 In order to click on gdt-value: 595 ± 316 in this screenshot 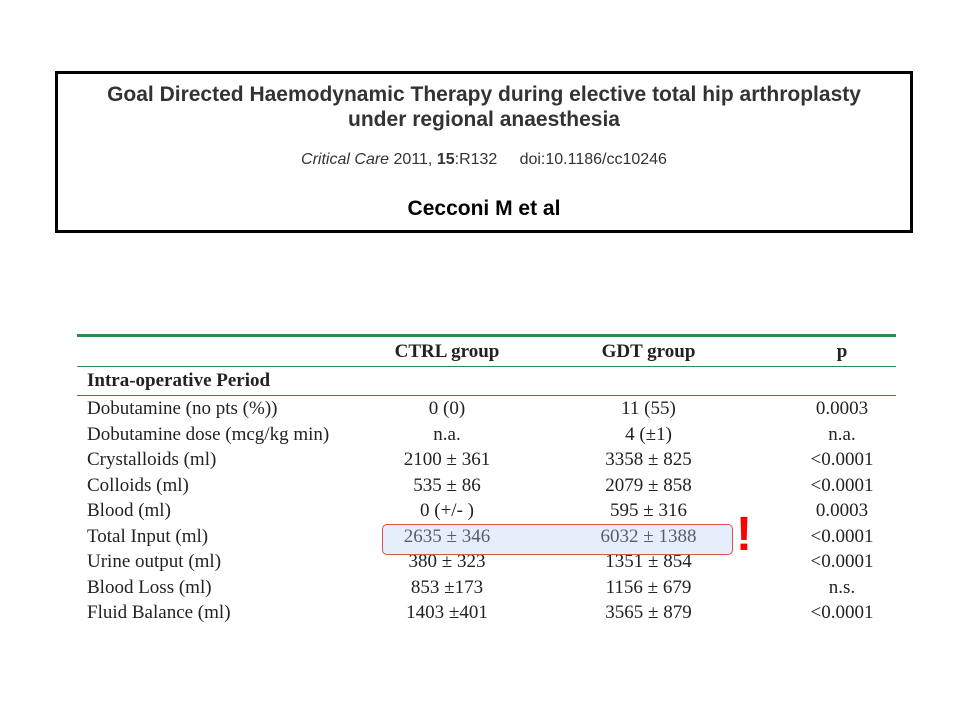, I will do `click(648, 511)`.